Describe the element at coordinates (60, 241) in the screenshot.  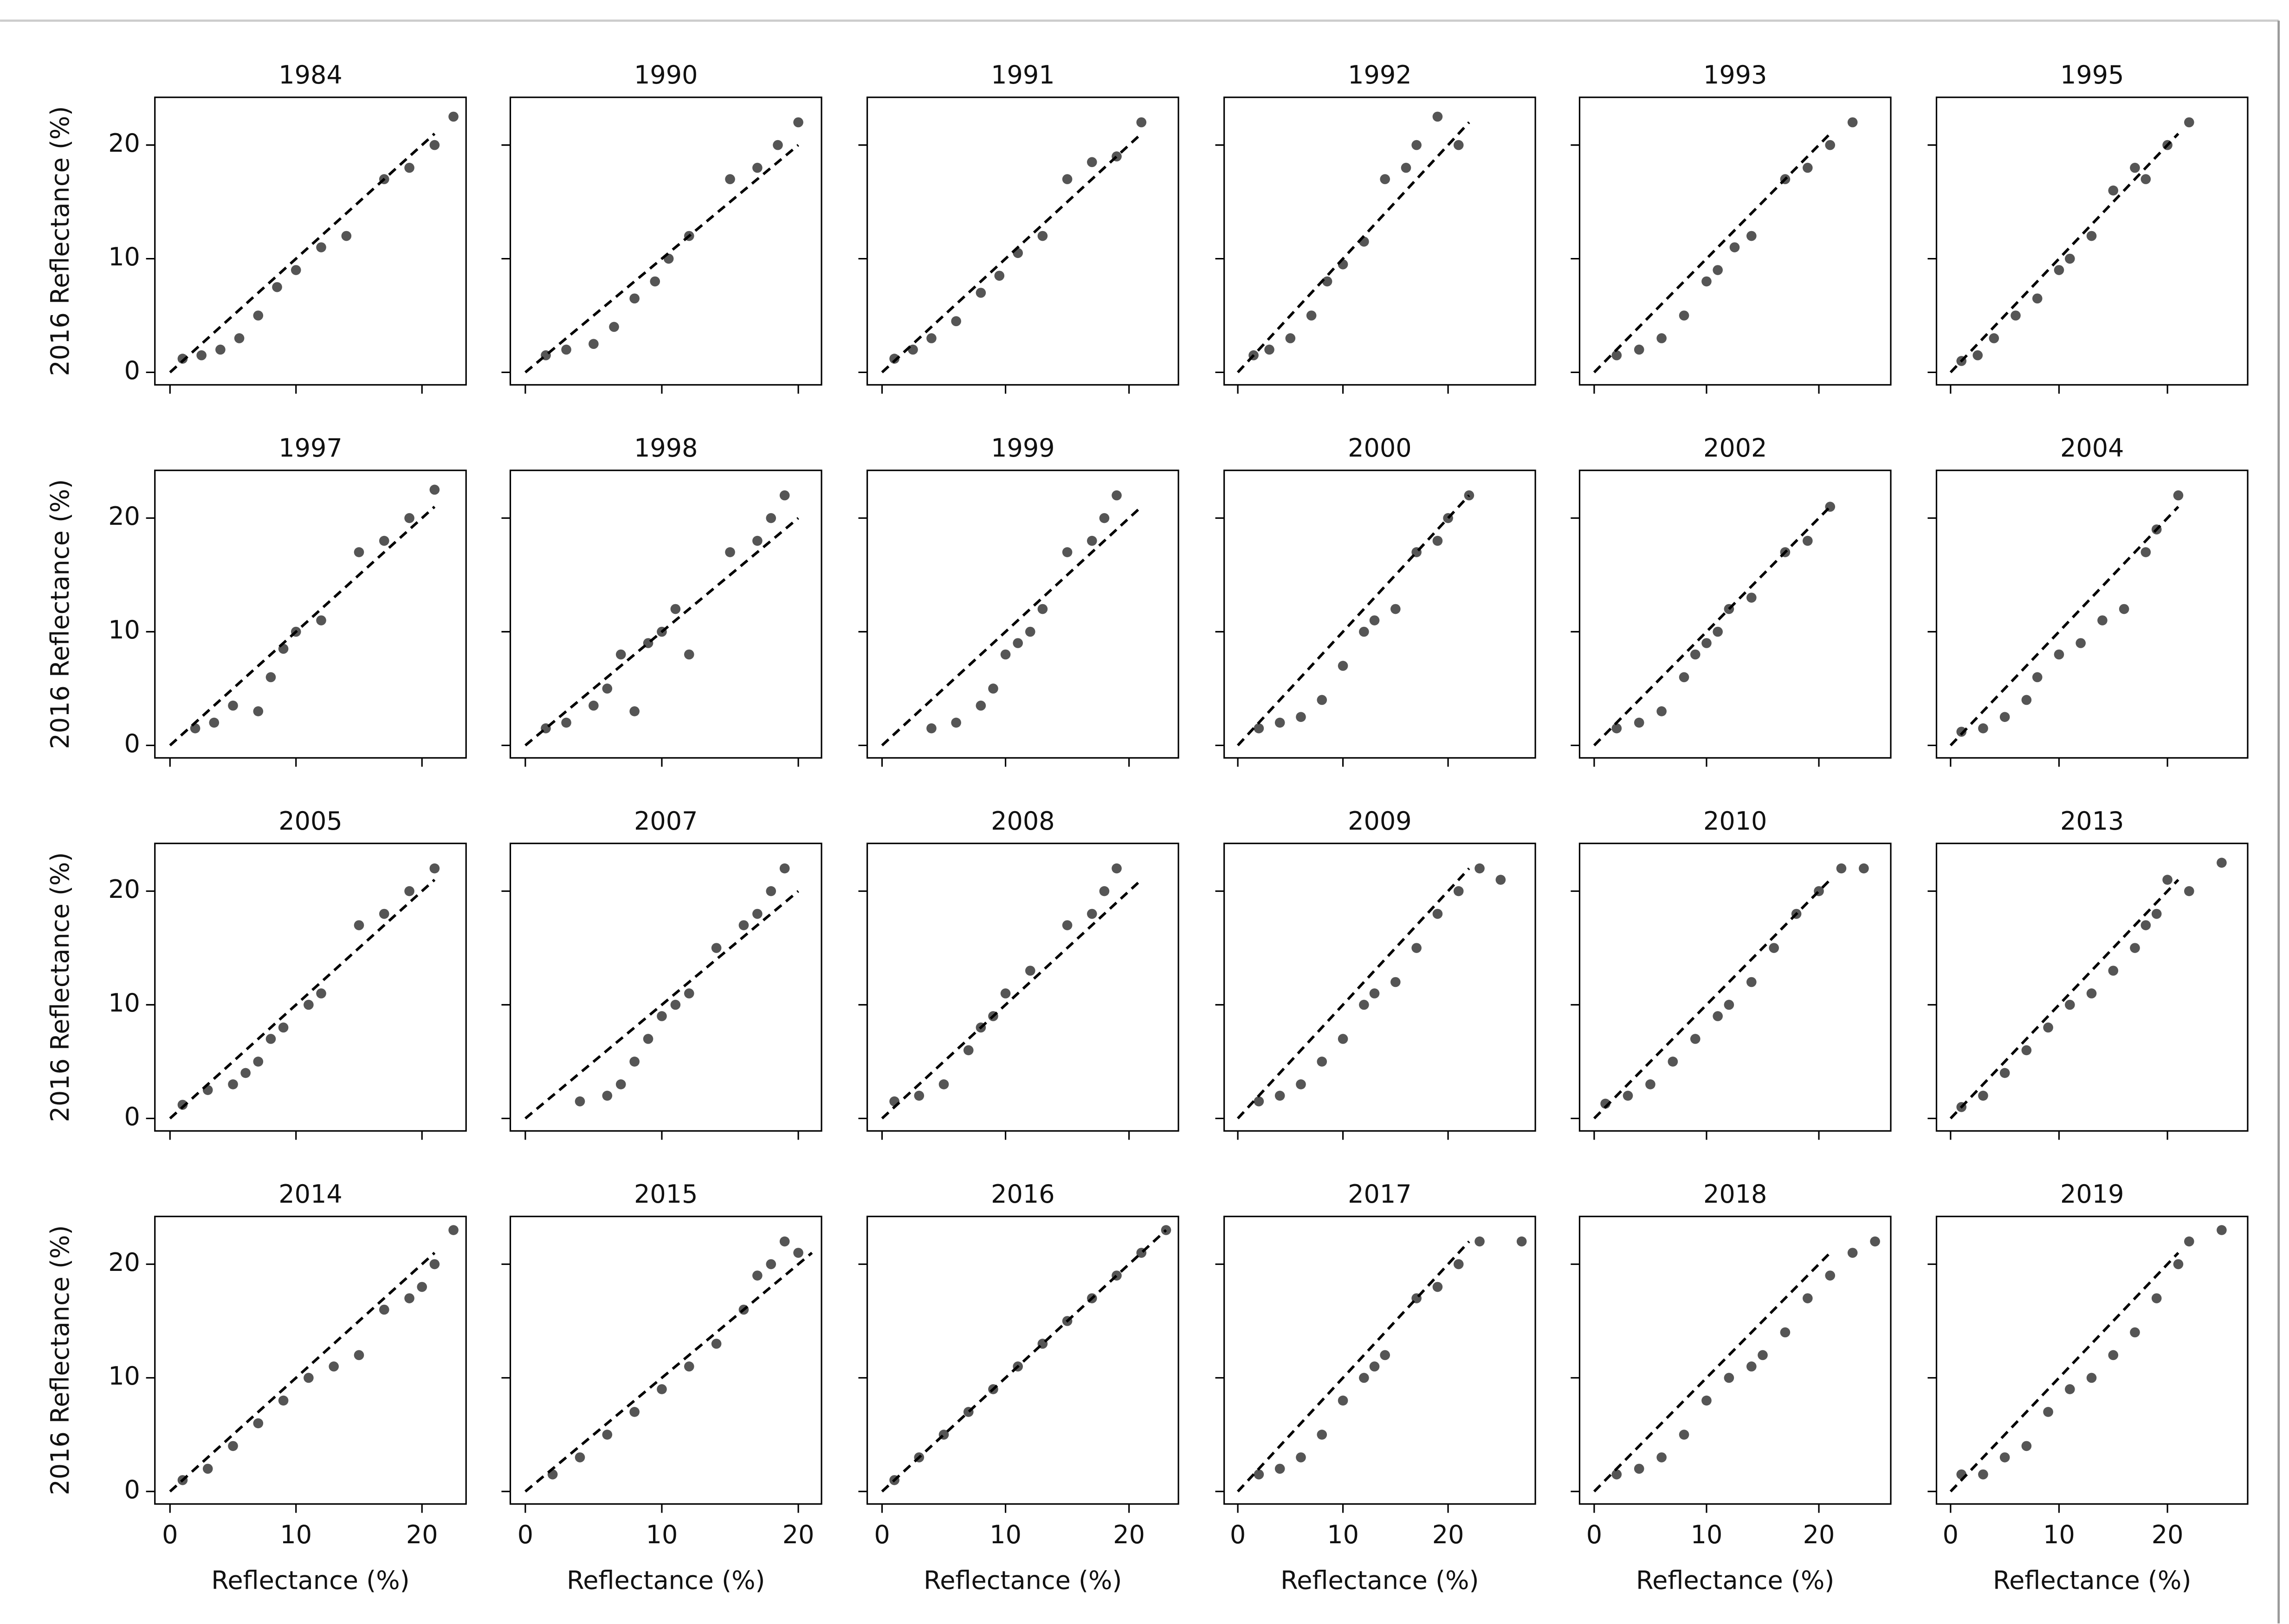
I see `y-axis-label: 2016 Reflectance (%)` at that location.